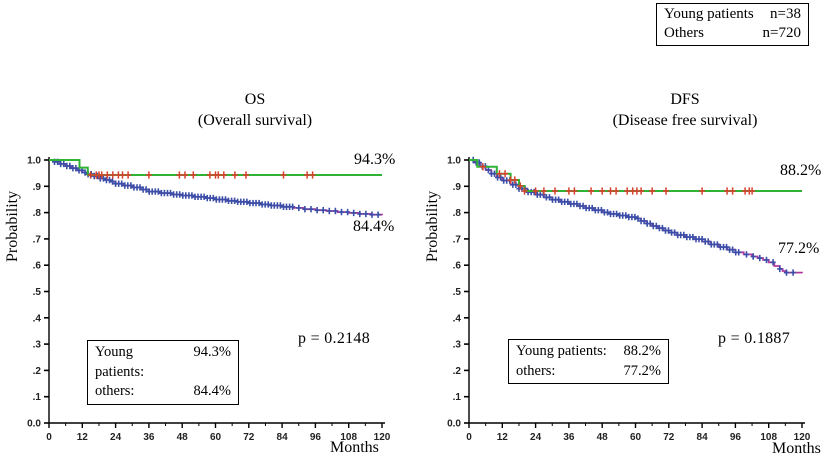  What do you see at coordinates (588, 372) in the screenshot?
I see `annotation-row: others: 77.2%` at bounding box center [588, 372].